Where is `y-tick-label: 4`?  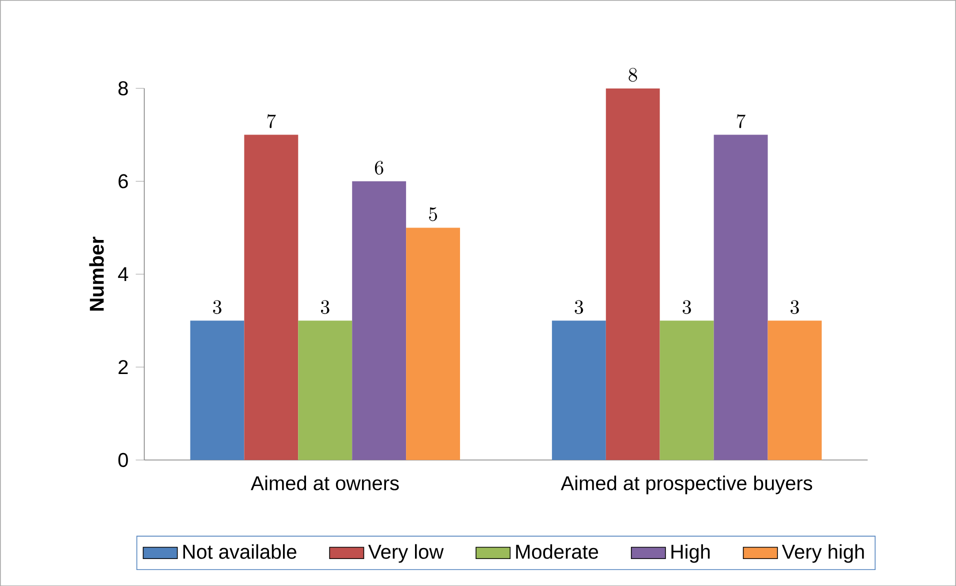
y-tick-label: 4 is located at coordinates (123, 274).